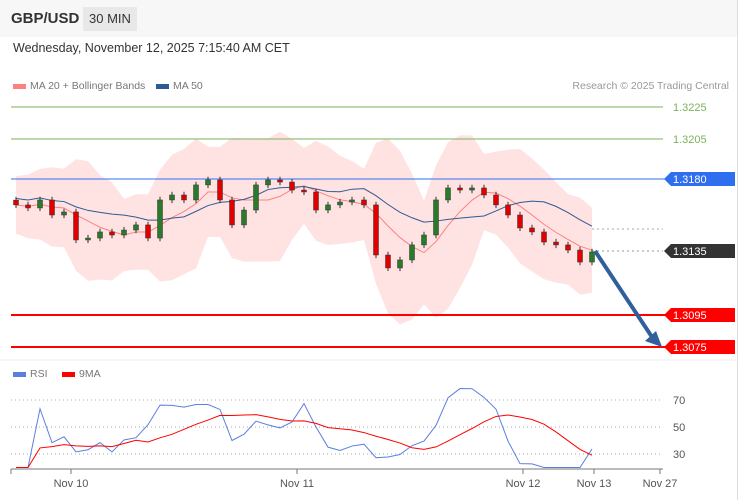 This screenshot has height=500, width=738. What do you see at coordinates (653, 339) in the screenshot?
I see `forecast-arrowhead` at bounding box center [653, 339].